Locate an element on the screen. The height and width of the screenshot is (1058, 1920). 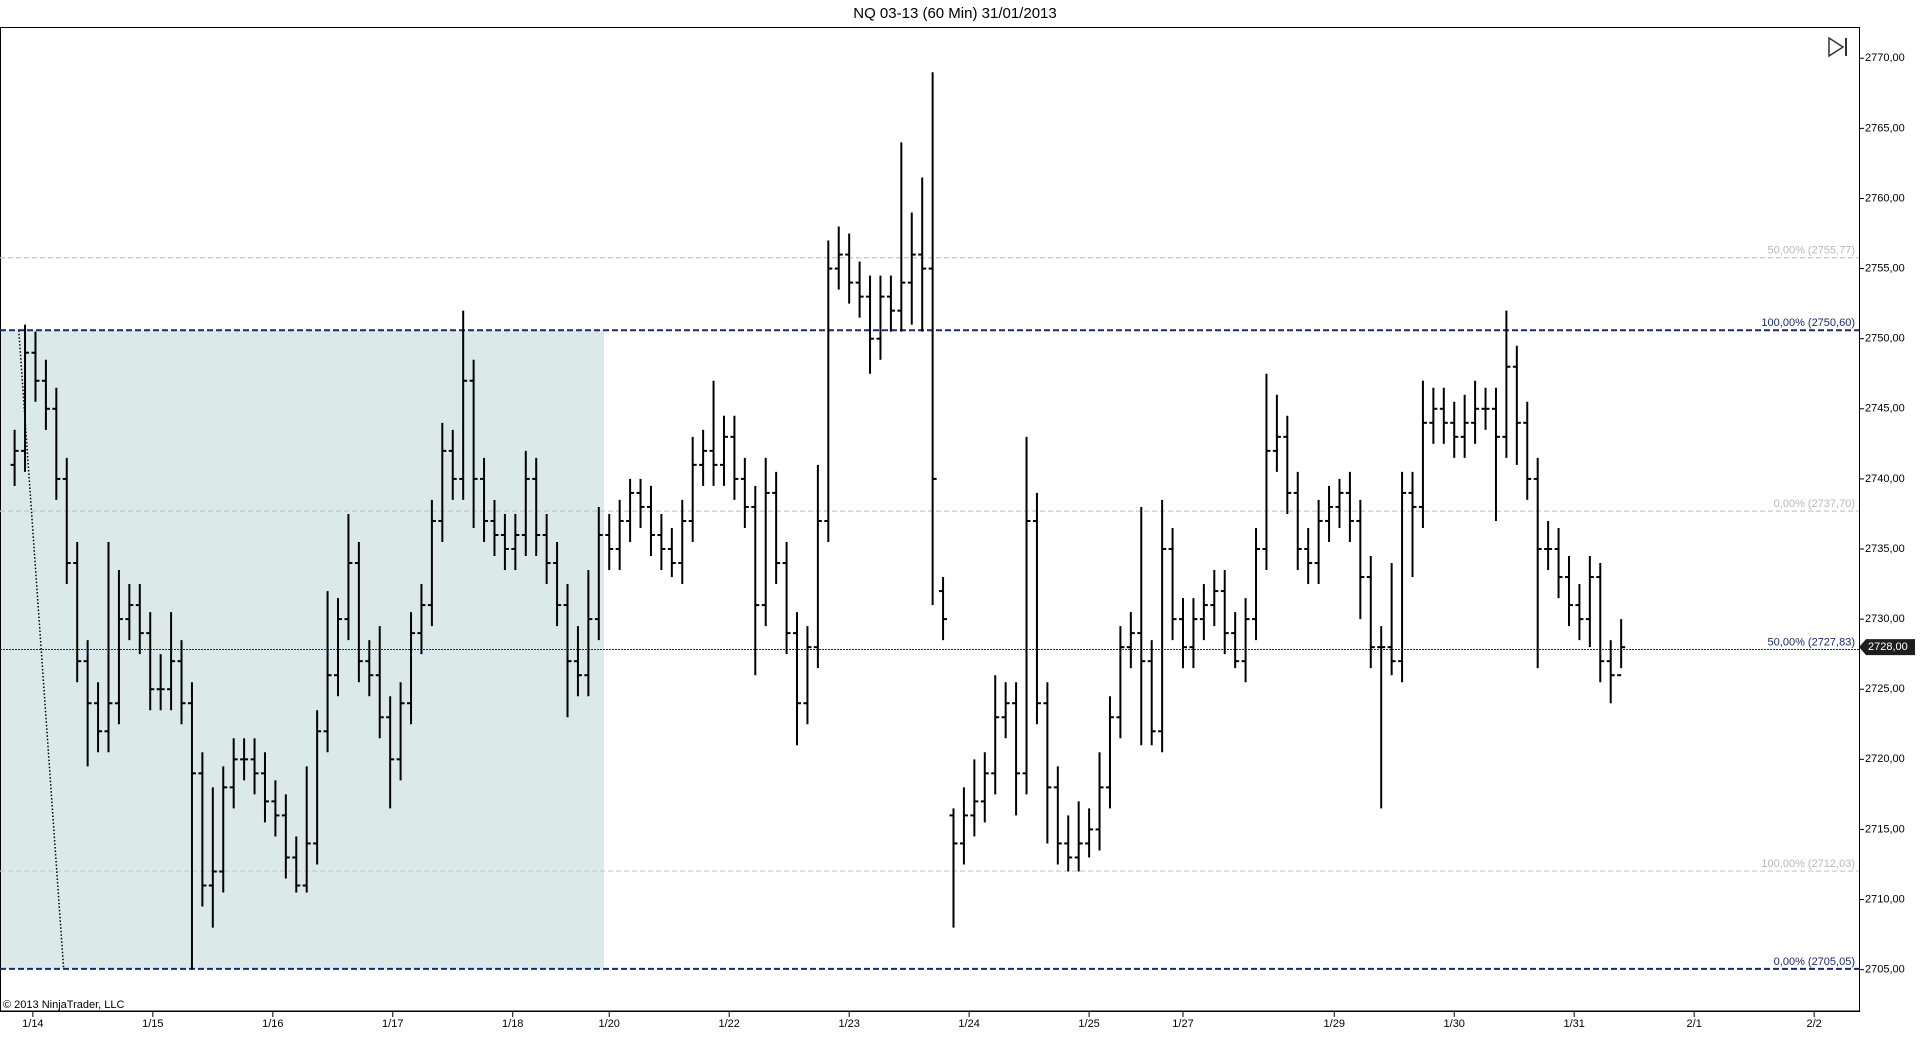
x-tick-label: 2/2 is located at coordinates (1813, 1024).